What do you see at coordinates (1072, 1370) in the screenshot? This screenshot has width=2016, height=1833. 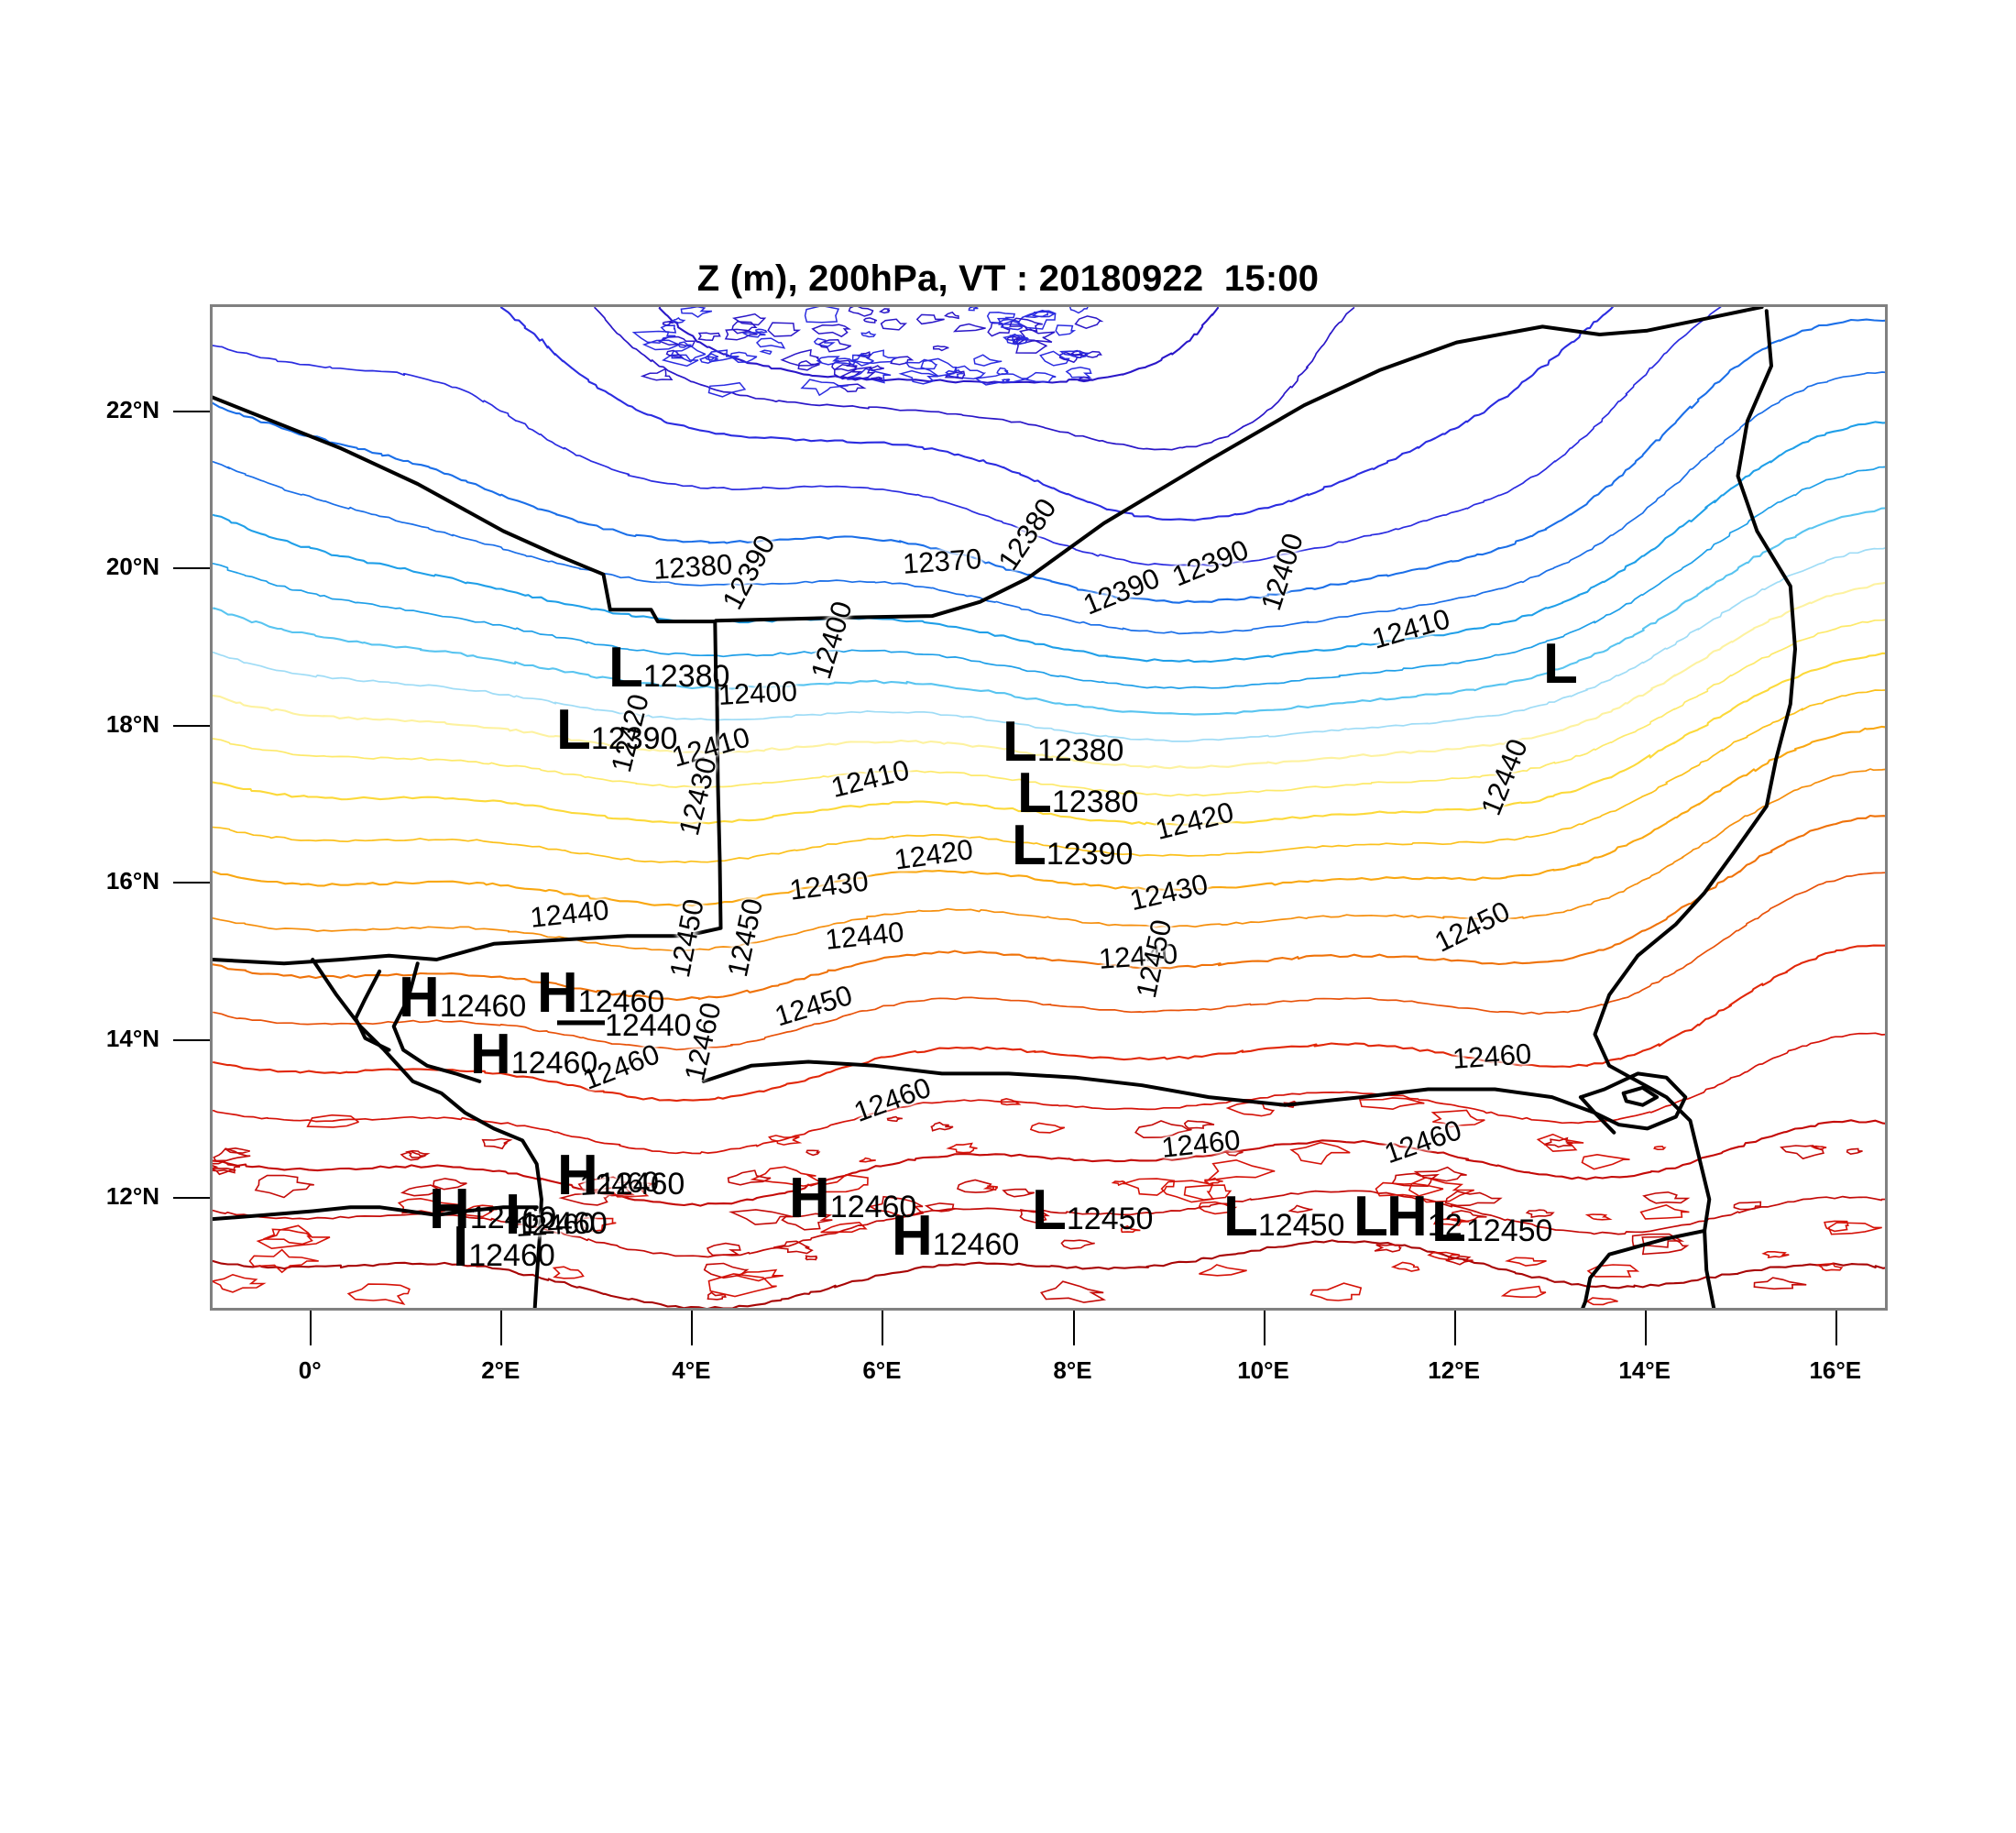 I see `xtick-label: 8°E` at bounding box center [1072, 1370].